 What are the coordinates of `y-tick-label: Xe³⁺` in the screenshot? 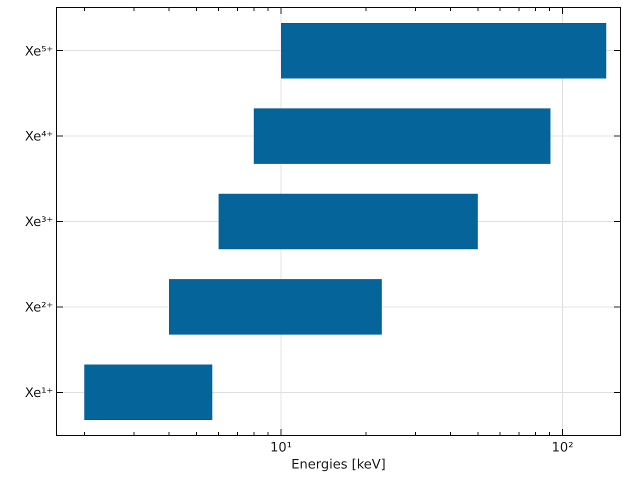 It's located at (39, 222).